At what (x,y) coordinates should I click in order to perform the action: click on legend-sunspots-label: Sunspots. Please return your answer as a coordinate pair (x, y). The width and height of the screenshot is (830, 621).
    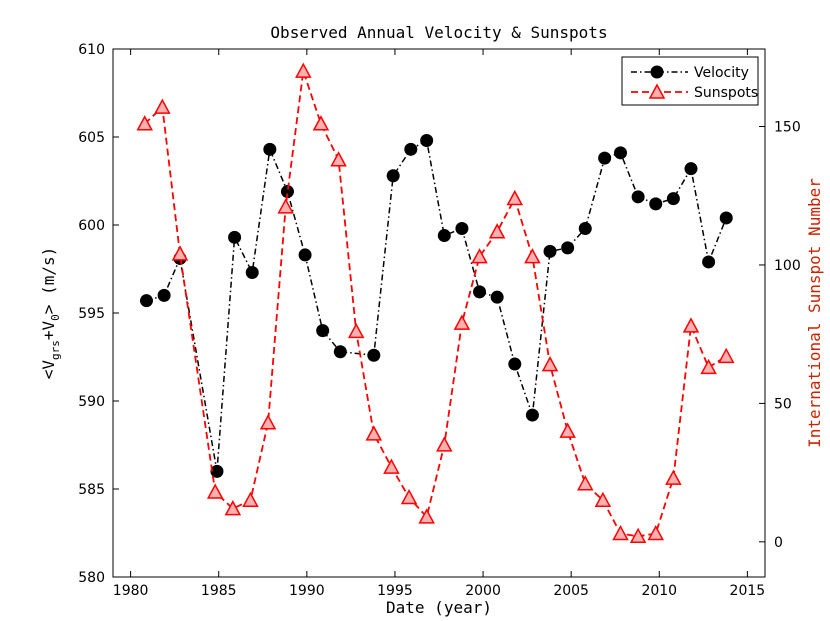
    Looking at the image, I should click on (726, 93).